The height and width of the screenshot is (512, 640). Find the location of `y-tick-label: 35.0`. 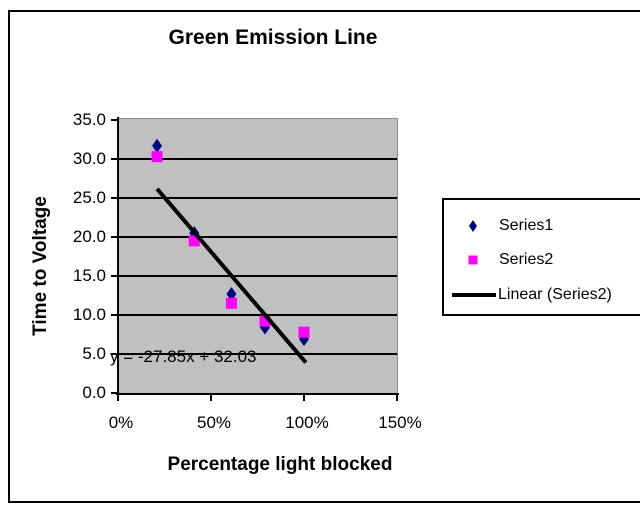

y-tick-label: 35.0 is located at coordinates (89, 119).